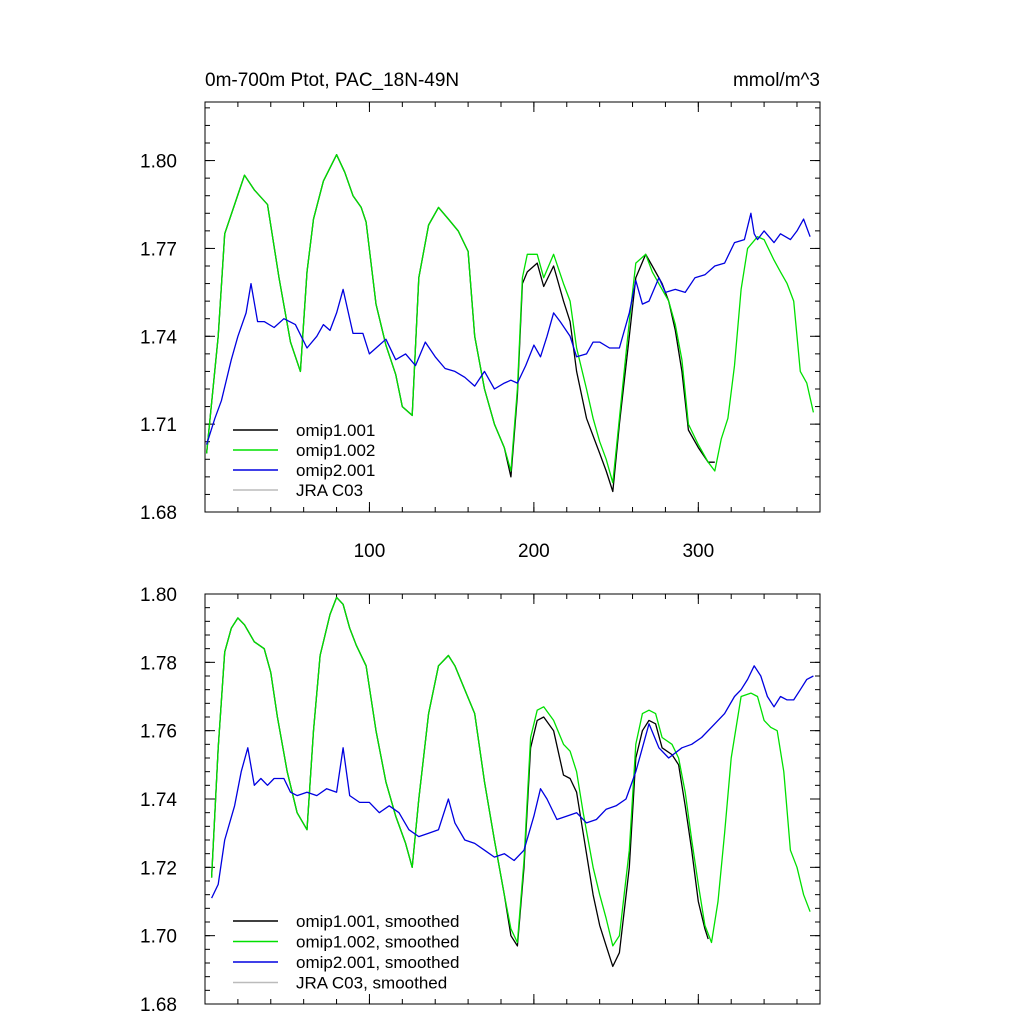 This screenshot has width=1024, height=1024. I want to click on top-legend-label-0: omip1.001, so click(335, 430).